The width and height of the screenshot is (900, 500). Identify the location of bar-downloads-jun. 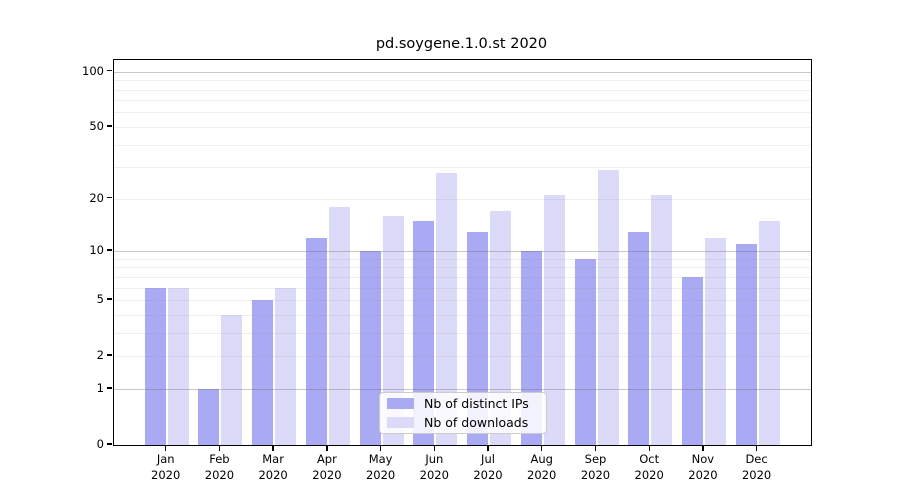
(447, 308).